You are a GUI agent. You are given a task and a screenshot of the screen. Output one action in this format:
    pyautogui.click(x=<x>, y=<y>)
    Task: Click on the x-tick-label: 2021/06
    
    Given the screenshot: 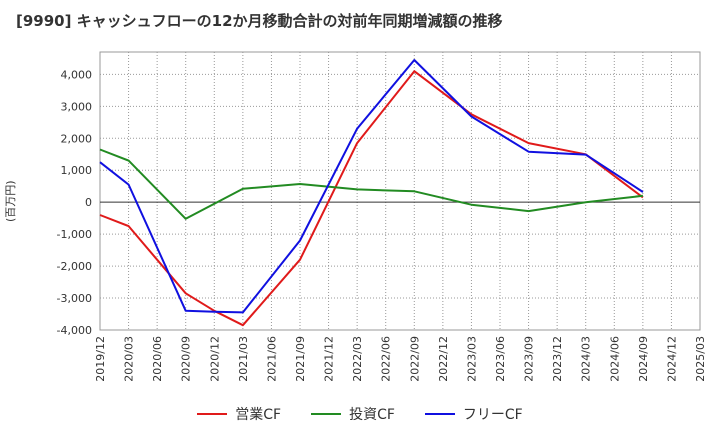 What is the action you would take?
    pyautogui.click(x=271, y=359)
    